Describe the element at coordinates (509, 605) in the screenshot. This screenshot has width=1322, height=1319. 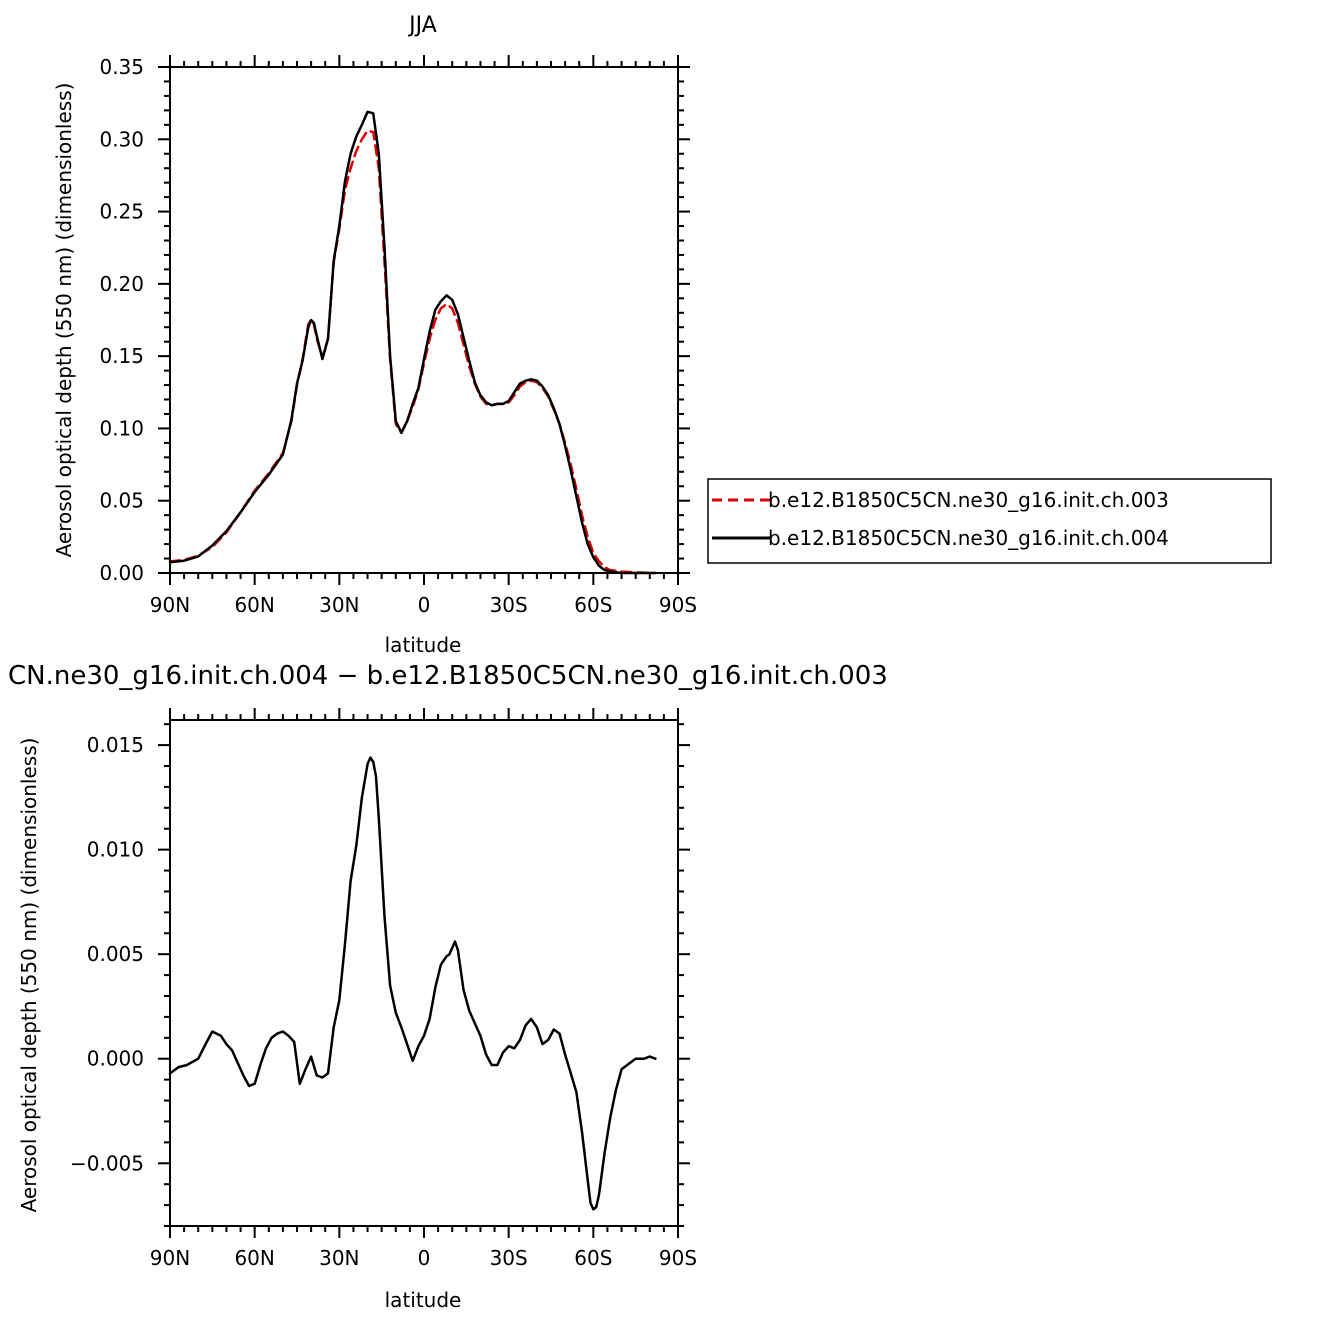
I see `top-x-tick-label: 30S` at that location.